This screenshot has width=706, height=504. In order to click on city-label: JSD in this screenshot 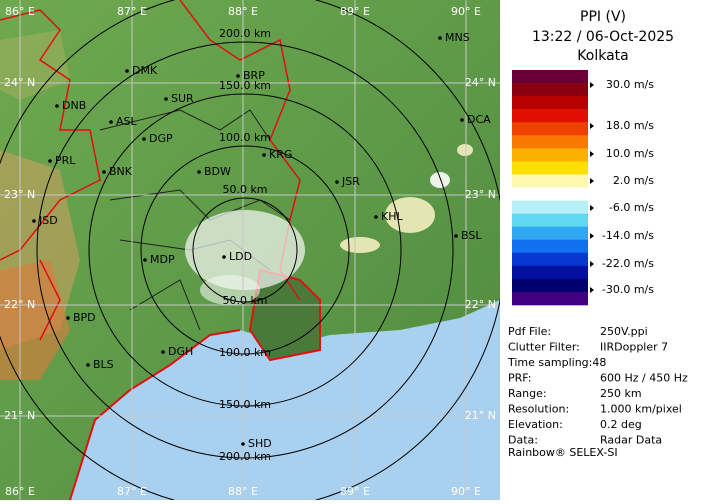, I will do `click(48, 220)`.